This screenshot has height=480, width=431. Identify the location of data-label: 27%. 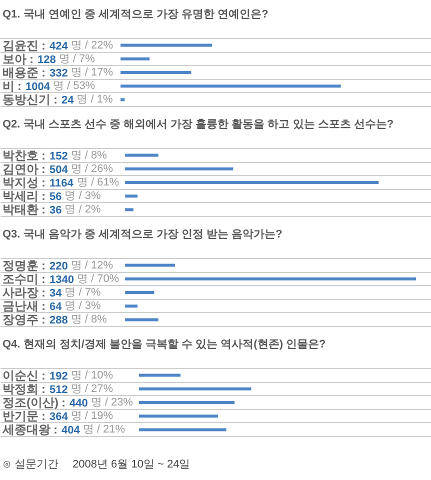
(102, 388).